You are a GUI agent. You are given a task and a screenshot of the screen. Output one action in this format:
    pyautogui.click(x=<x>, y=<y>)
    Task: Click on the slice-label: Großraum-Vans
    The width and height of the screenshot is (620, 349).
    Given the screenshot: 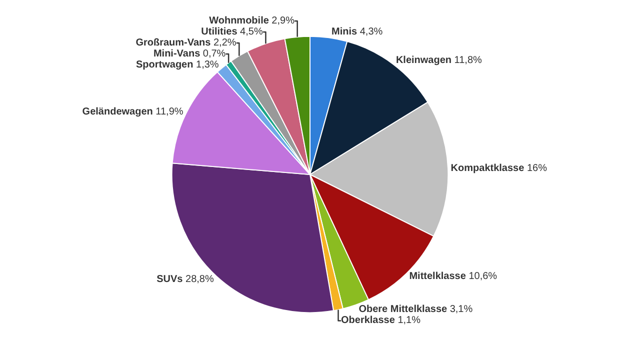 What is the action you would take?
    pyautogui.click(x=174, y=42)
    